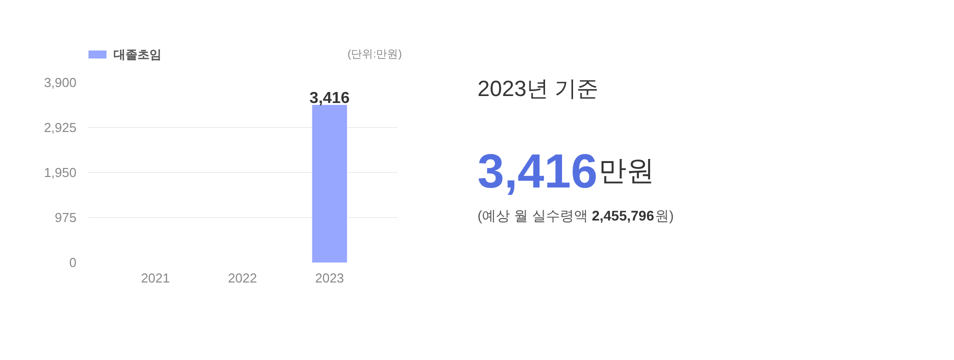  Describe the element at coordinates (242, 278) in the screenshot. I see `x-tick-label: 2022` at that location.